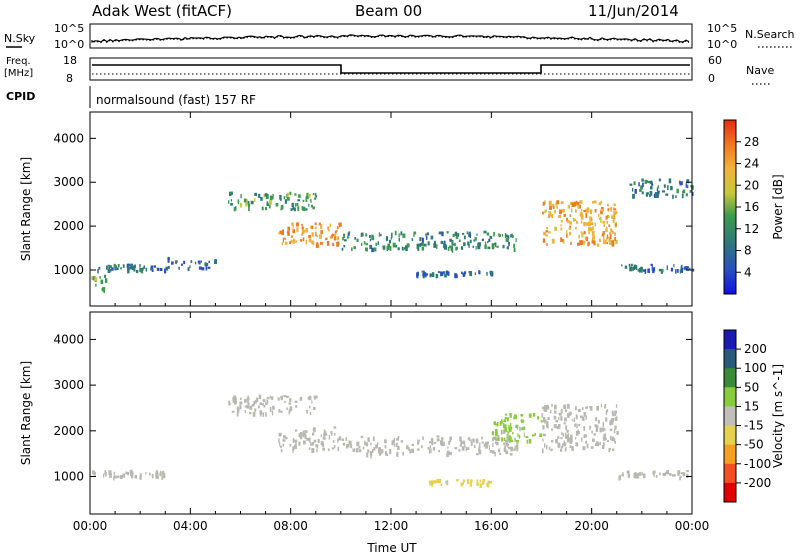  I want to click on velocity-data-layer, so click(390, 441).